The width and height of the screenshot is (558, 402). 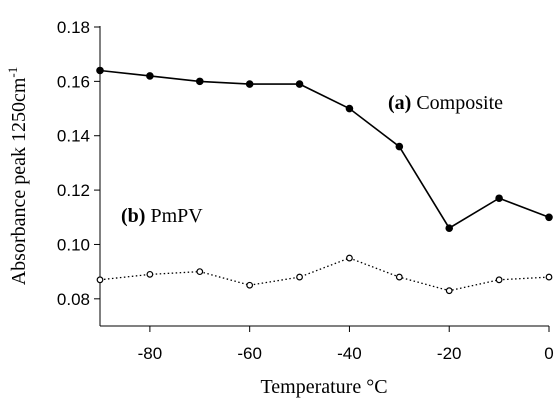 What do you see at coordinates (249, 353) in the screenshot?
I see `x-tick-label: -60` at bounding box center [249, 353].